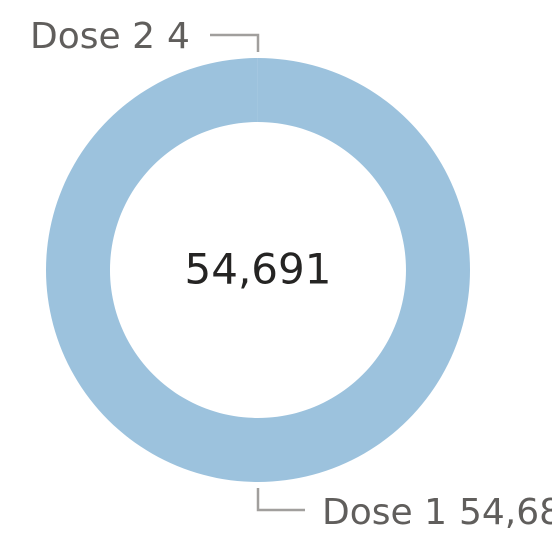 This screenshot has width=552, height=533. I want to click on data-label: Dose 1 54,687, so click(437, 512).